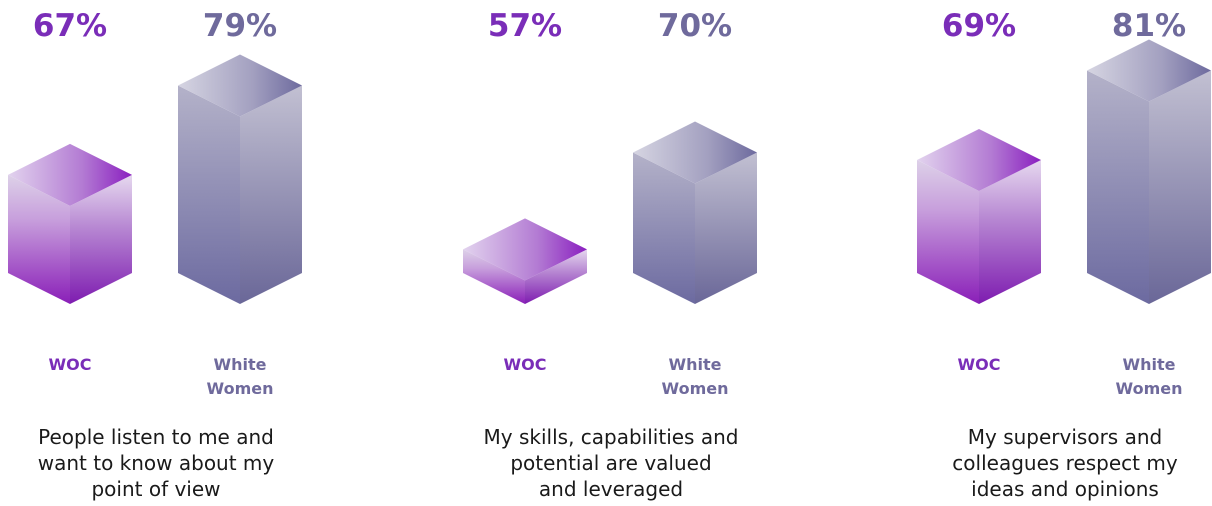 The width and height of the screenshot is (1212, 506). What do you see at coordinates (979, 26) in the screenshot?
I see `value-label: 69%` at bounding box center [979, 26].